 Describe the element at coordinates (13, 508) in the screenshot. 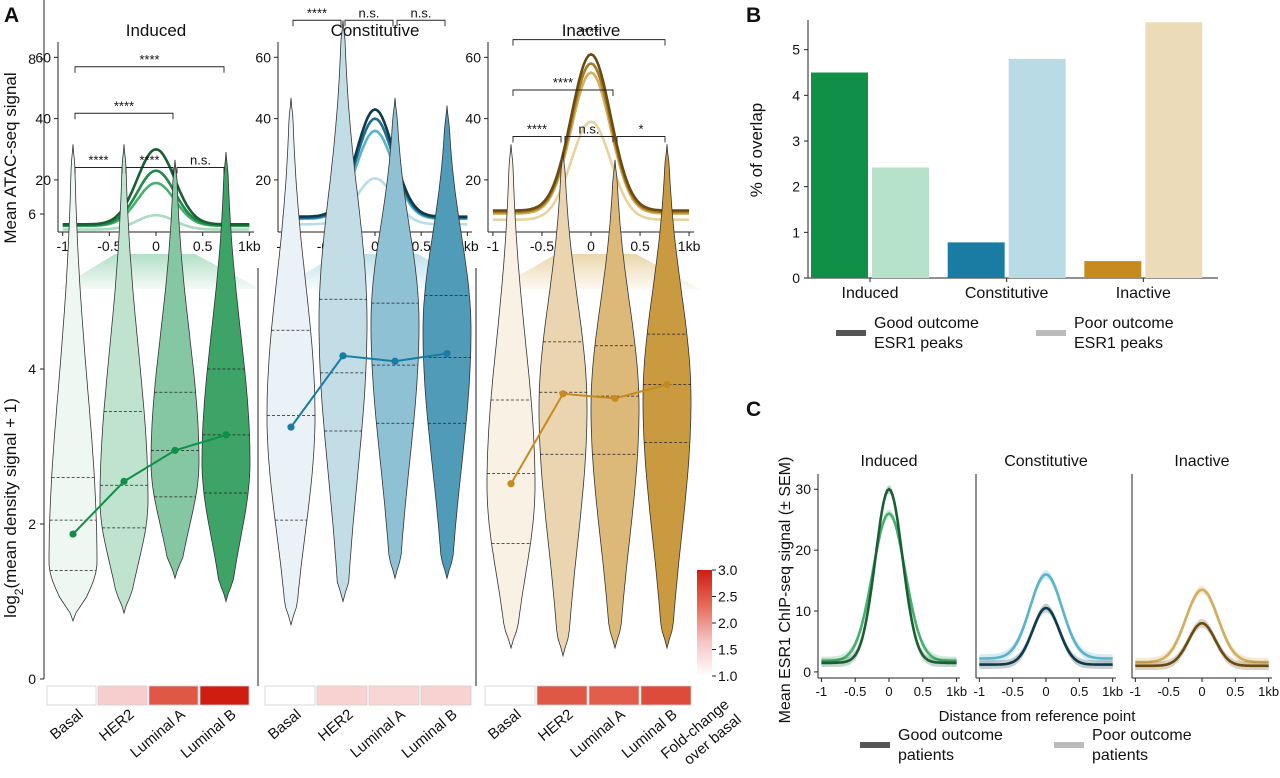

I see `a-violin-ylabel: log2(mean density signal + 1)` at that location.